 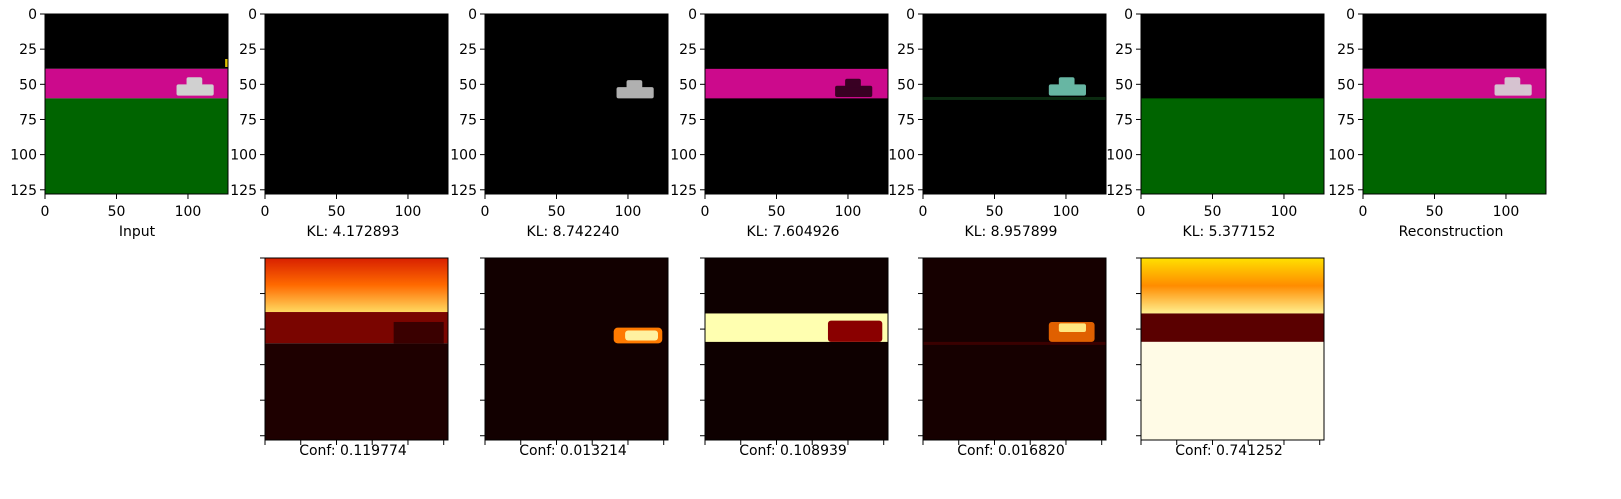 What do you see at coordinates (227, 63) in the screenshot?
I see `marker-dot` at bounding box center [227, 63].